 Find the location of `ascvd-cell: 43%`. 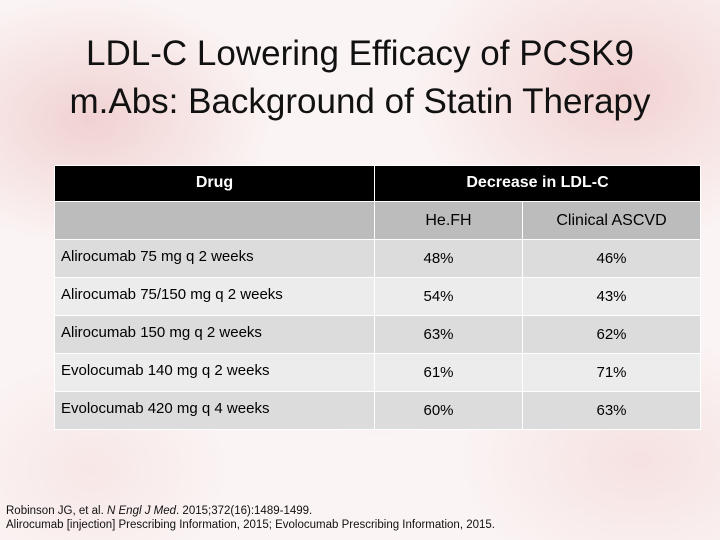

ascvd-cell: 43% is located at coordinates (611, 296).